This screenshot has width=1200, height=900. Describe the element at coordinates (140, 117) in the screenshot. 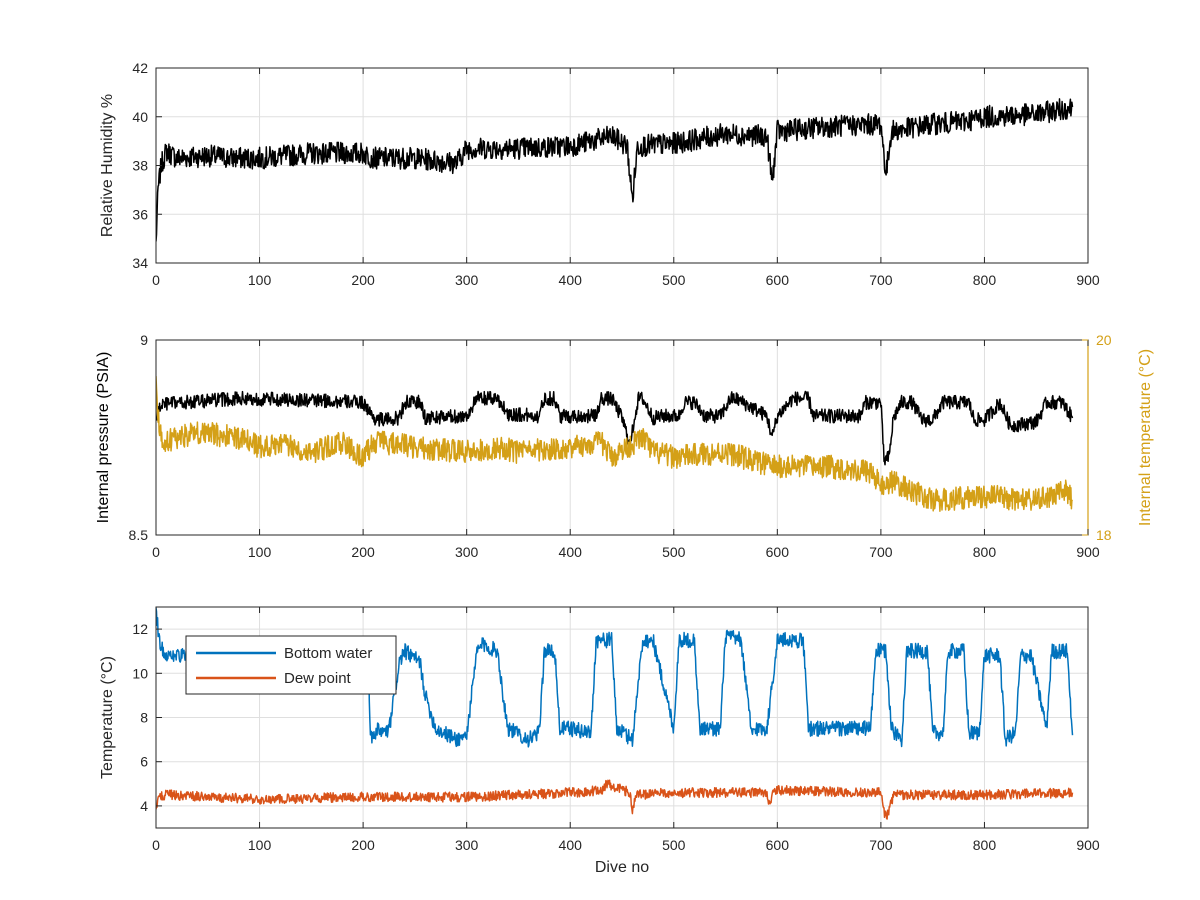

I see `y-tick-label: 40` at that location.